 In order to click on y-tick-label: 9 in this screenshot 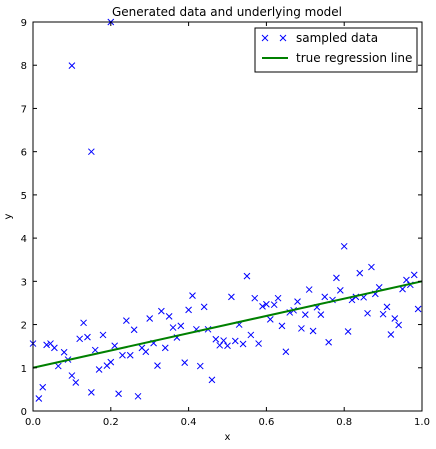, I will do `click(24, 23)`.